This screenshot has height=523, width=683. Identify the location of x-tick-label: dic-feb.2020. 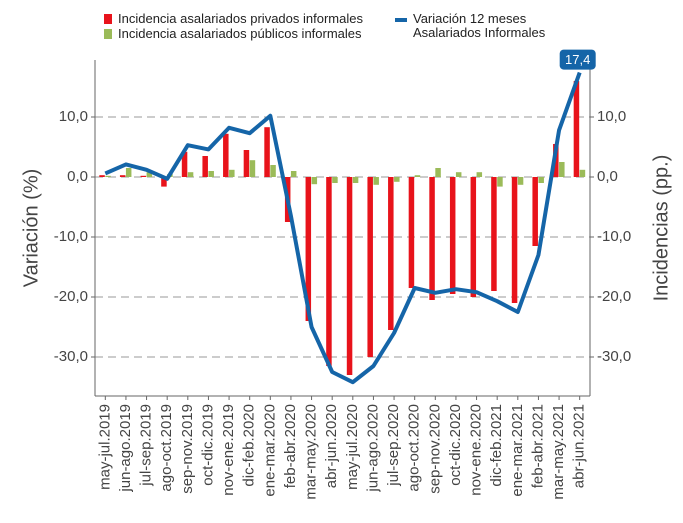
(249, 445).